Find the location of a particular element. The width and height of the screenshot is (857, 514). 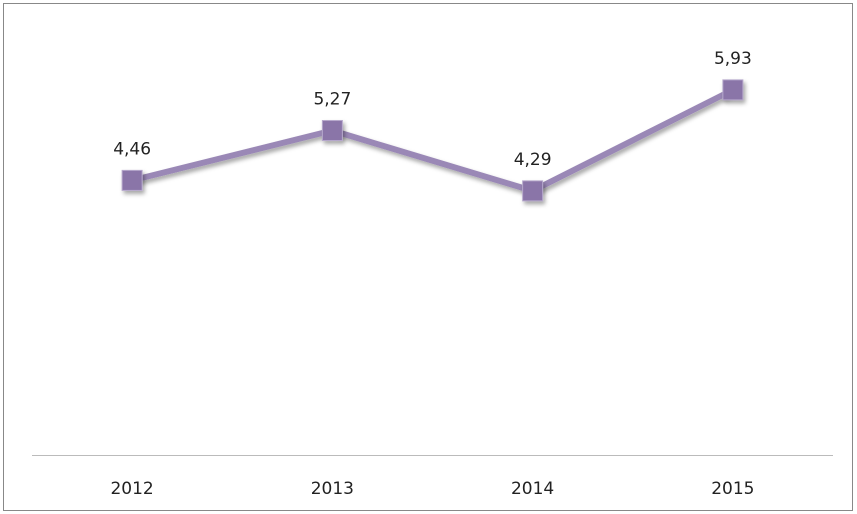

data-label: 4,46 is located at coordinates (132, 149).